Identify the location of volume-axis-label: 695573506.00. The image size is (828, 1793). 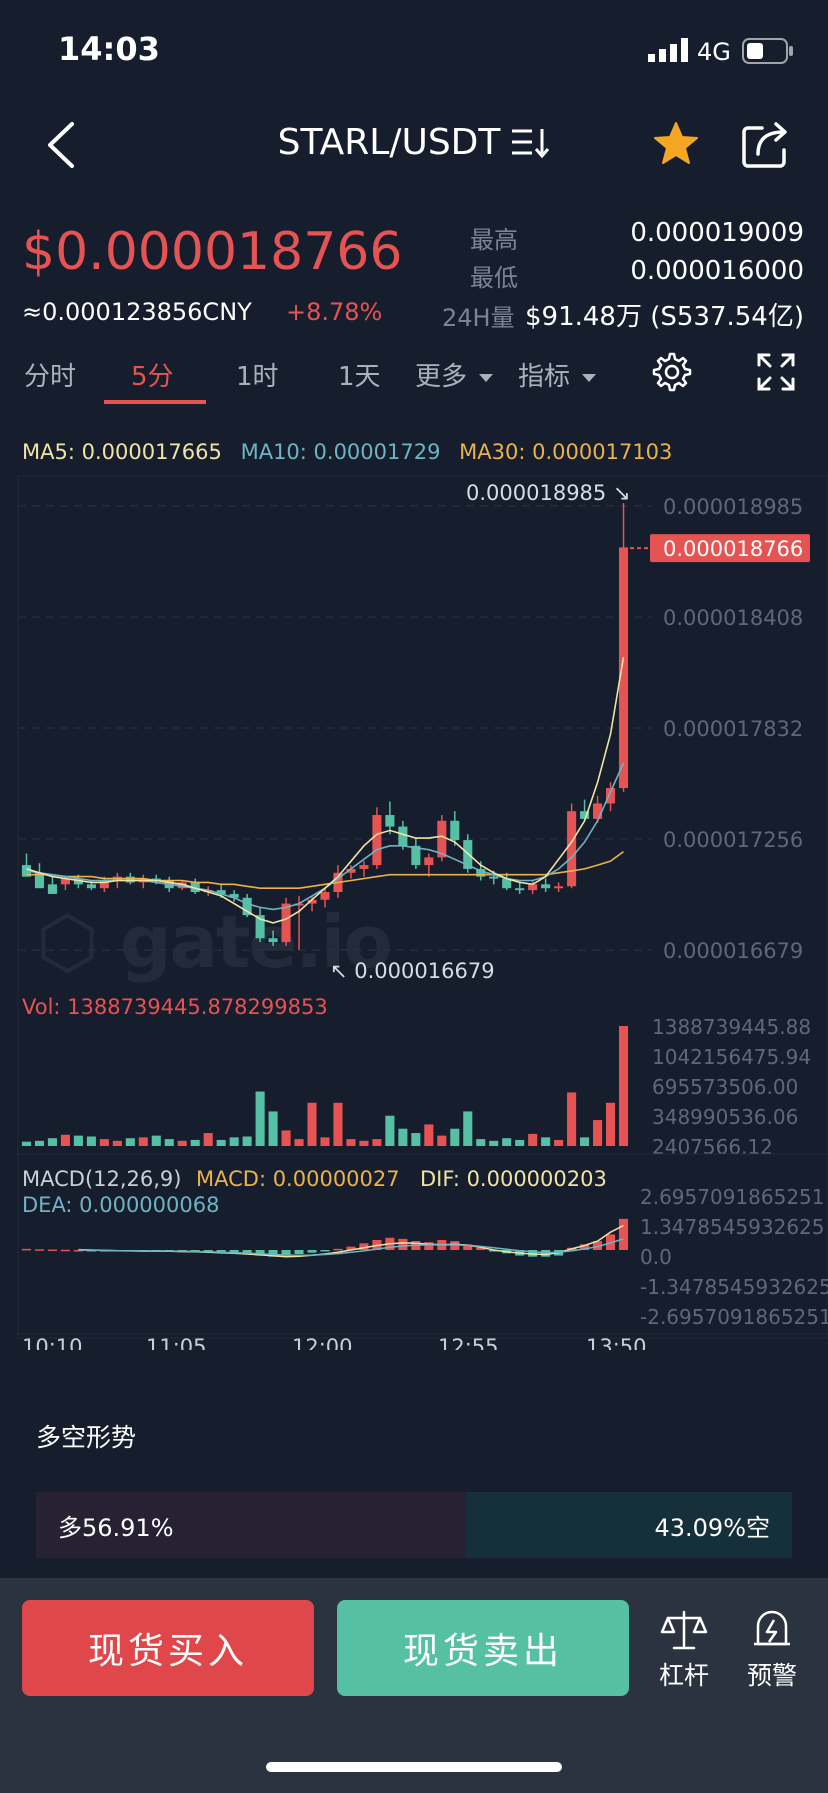
(725, 1087).